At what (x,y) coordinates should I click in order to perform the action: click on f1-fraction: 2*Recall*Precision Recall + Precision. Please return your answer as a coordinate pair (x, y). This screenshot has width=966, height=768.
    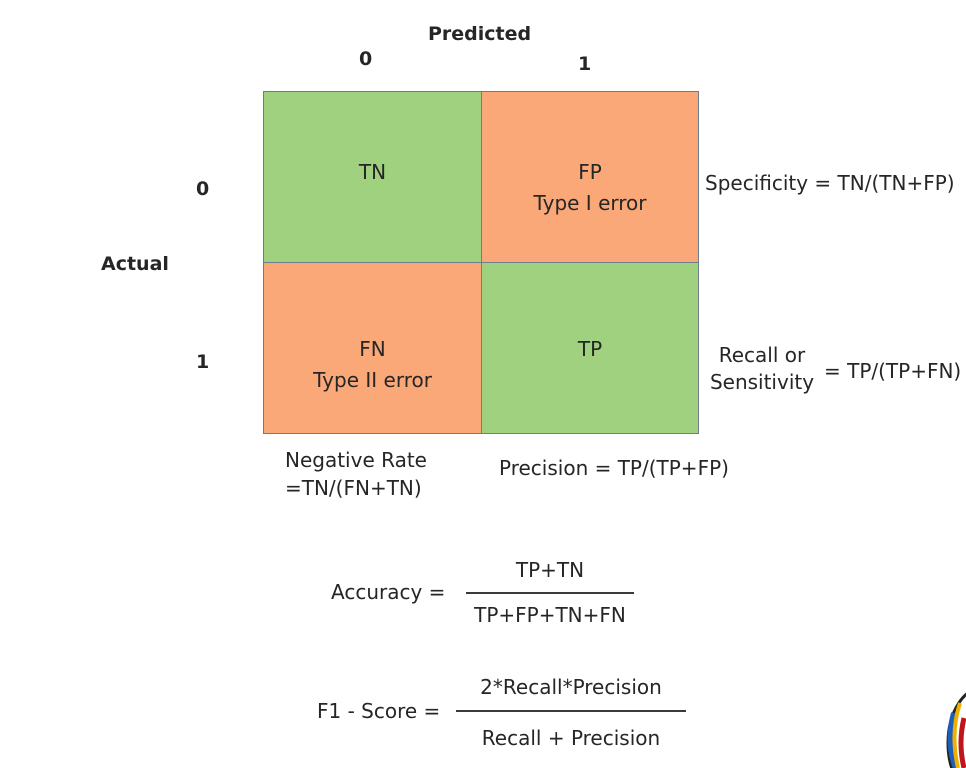
    Looking at the image, I should click on (571, 712).